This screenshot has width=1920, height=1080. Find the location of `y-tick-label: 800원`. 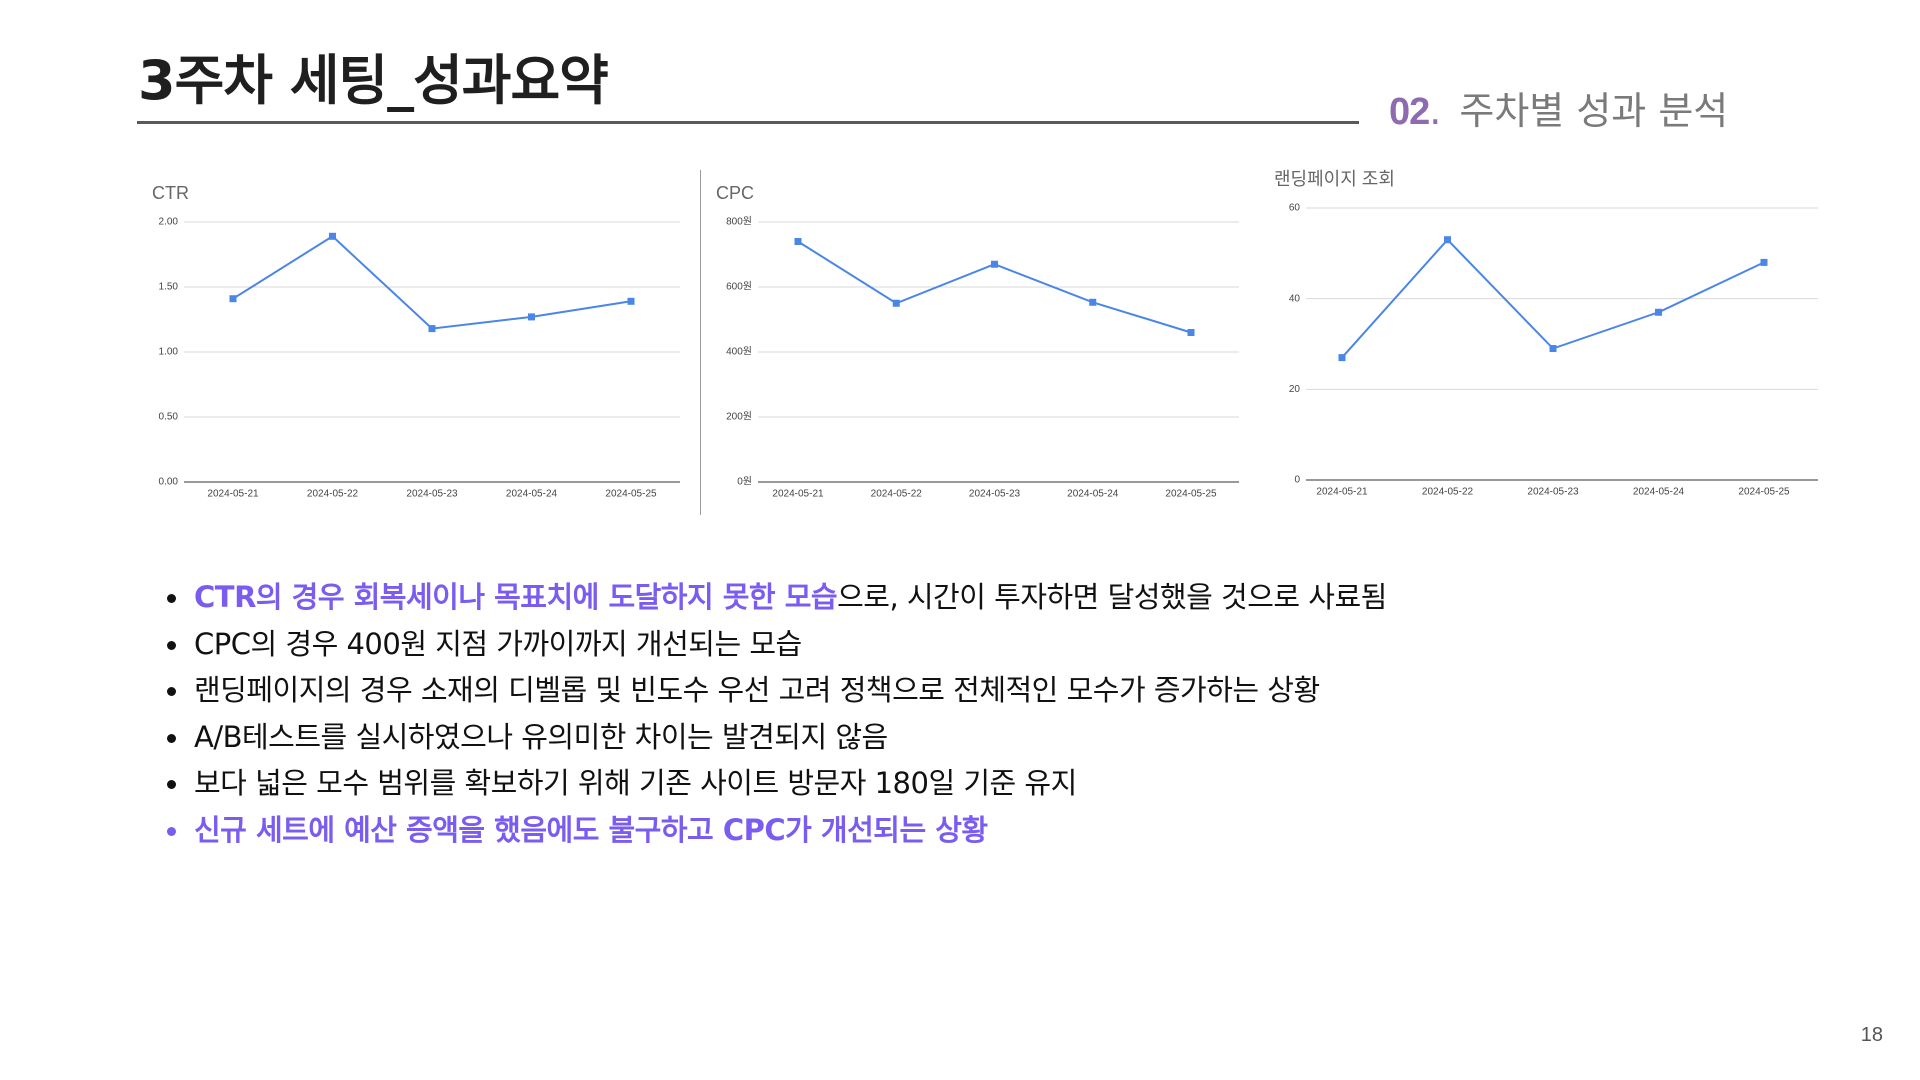

y-tick-label: 800원 is located at coordinates (739, 222).